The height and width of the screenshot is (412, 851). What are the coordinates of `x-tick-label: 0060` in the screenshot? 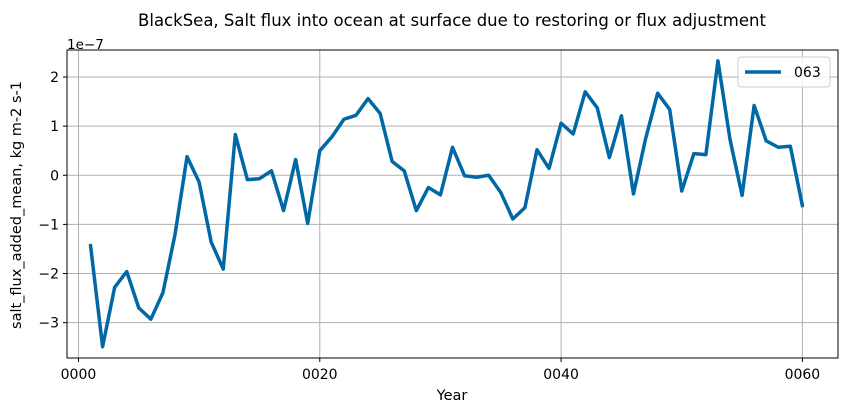 It's located at (803, 375).